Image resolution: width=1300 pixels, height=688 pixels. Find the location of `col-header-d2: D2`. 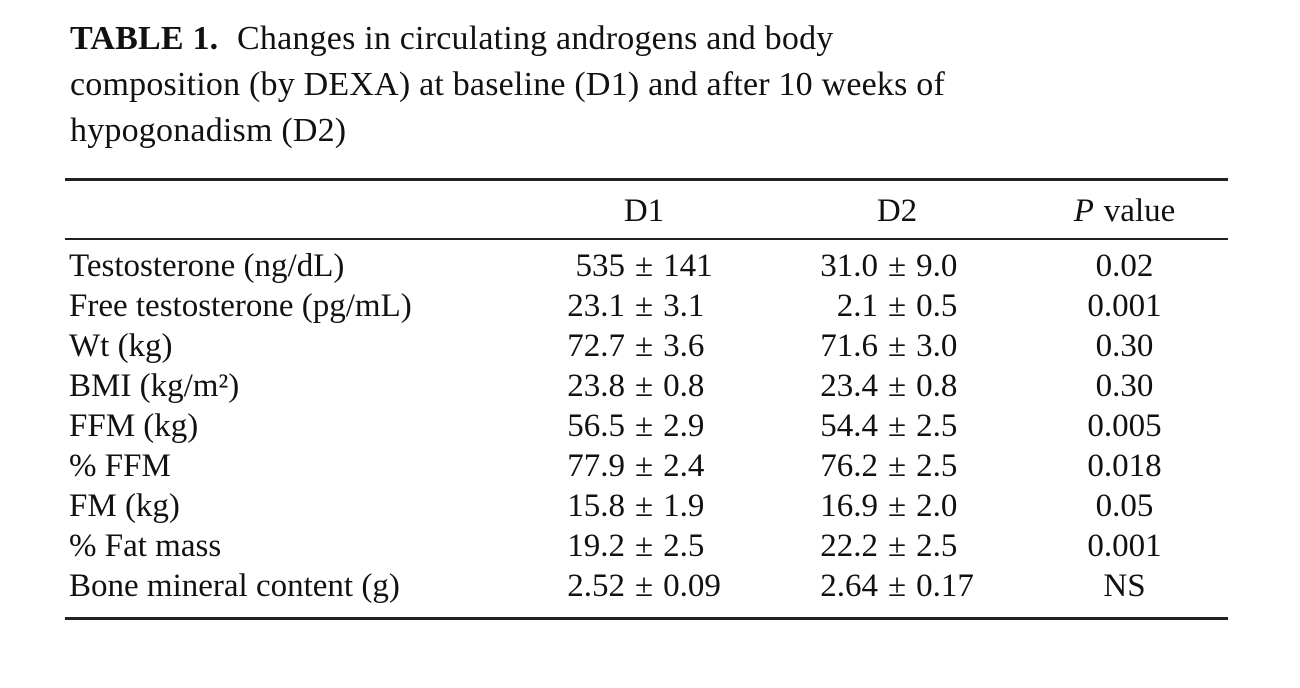

col-header-d2: D2 is located at coordinates (897, 209).